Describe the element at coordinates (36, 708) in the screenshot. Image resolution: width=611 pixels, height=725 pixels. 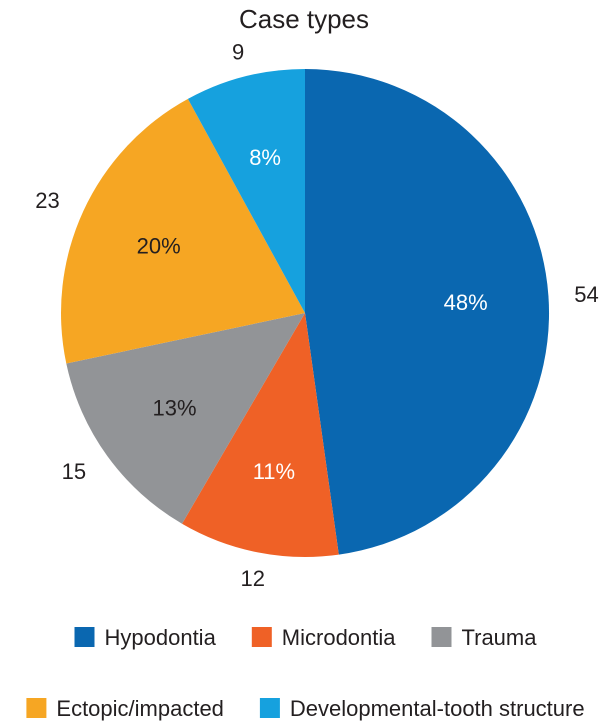
I see `legend-swatch-ectopic-impacted` at that location.